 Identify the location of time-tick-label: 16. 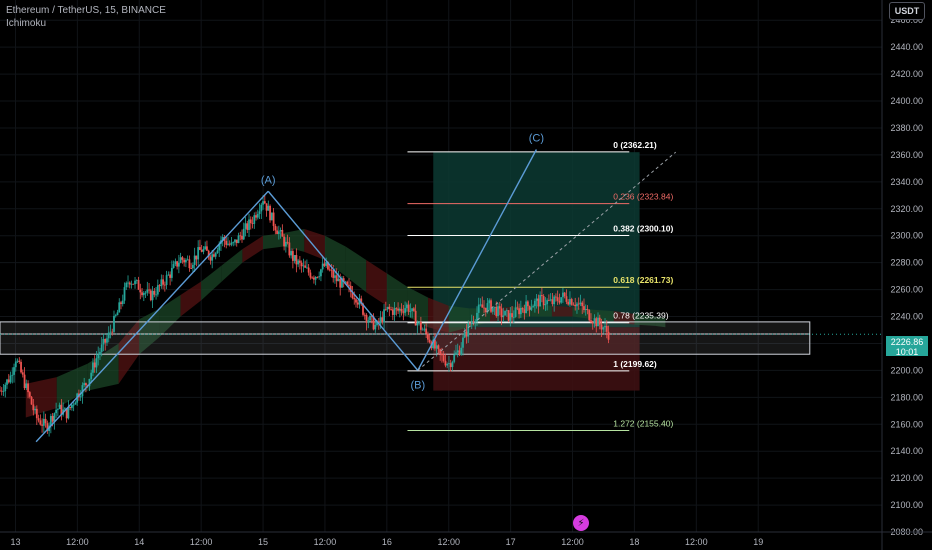
(387, 542).